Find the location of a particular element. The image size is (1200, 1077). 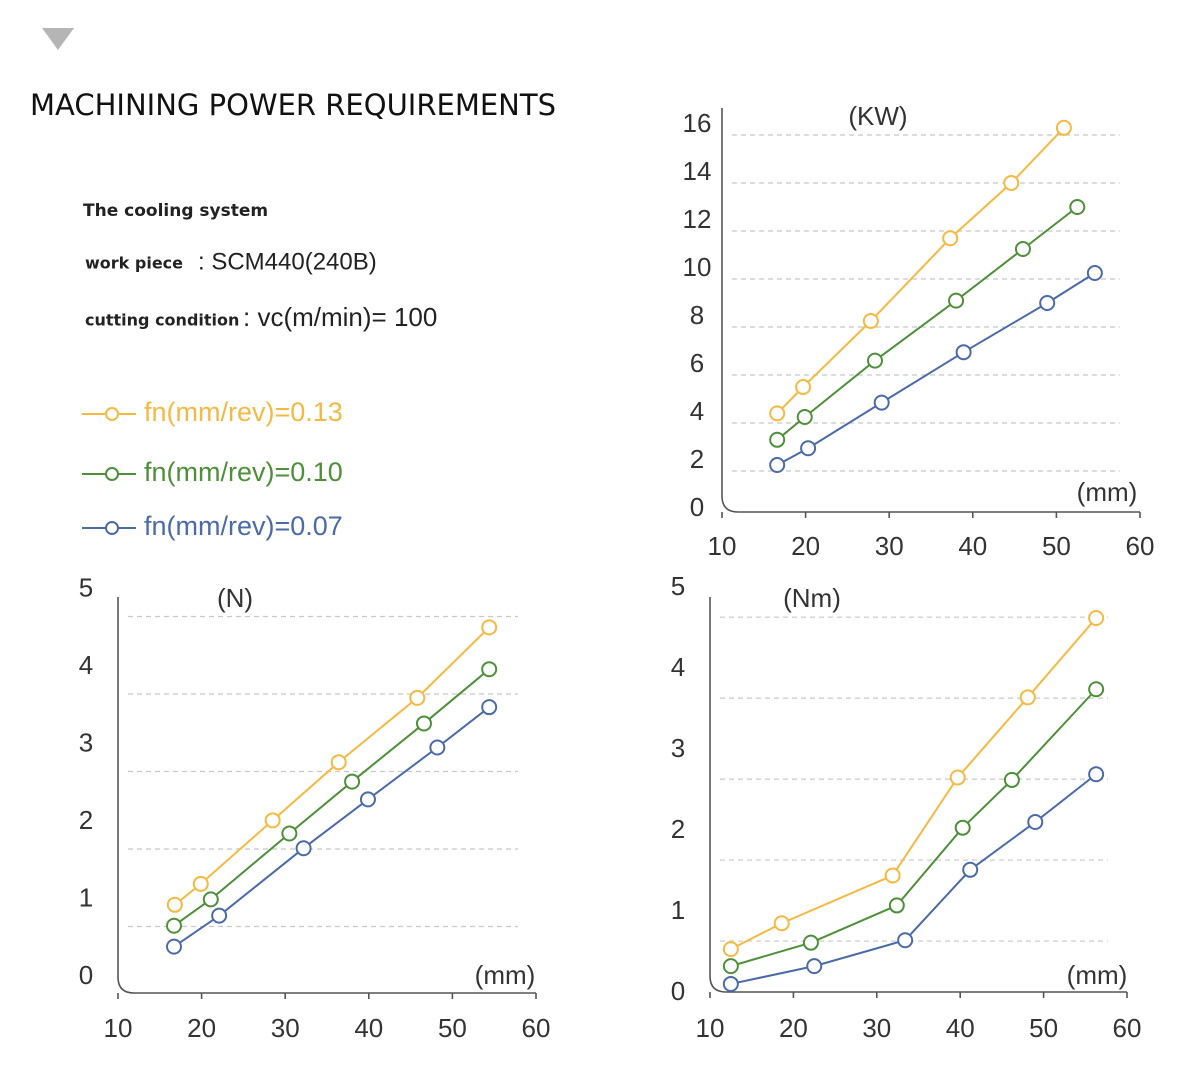

info-label: cutting condition is located at coordinates (162, 320).